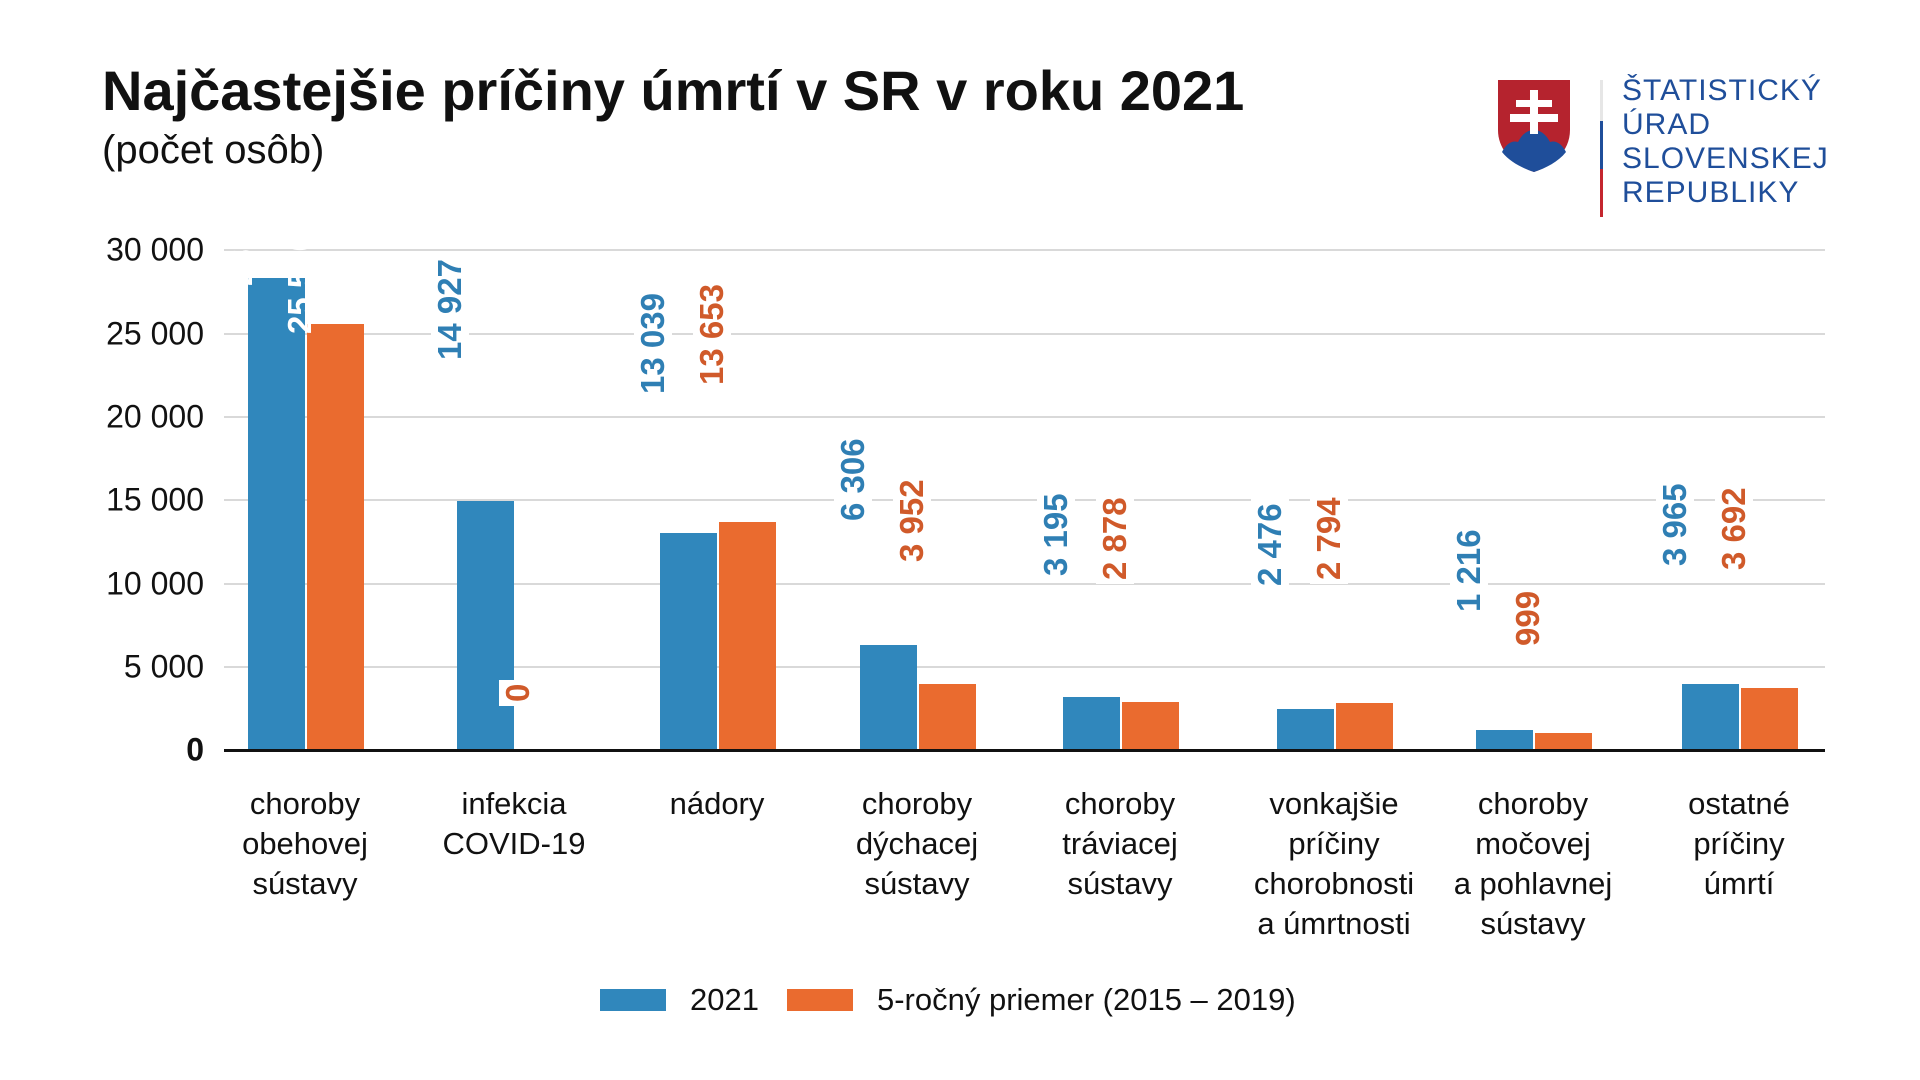  I want to click on bar-value-label: 25 556, so click(299, 283).